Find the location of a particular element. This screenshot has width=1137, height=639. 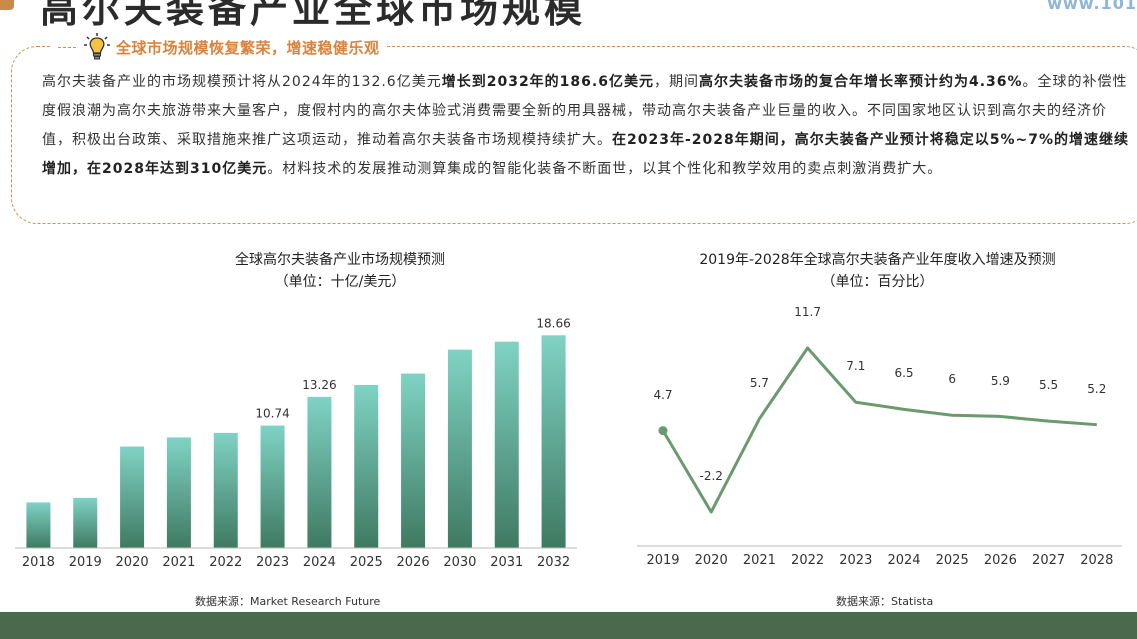

data-label: 7.1 is located at coordinates (855, 366).